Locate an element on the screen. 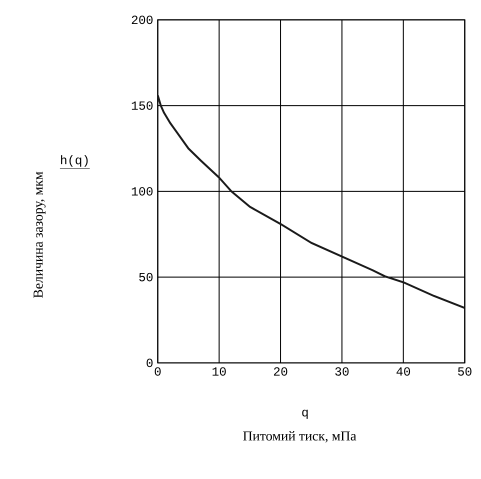 The image size is (481, 479). y-axis-title: h(q) is located at coordinates (74, 161).